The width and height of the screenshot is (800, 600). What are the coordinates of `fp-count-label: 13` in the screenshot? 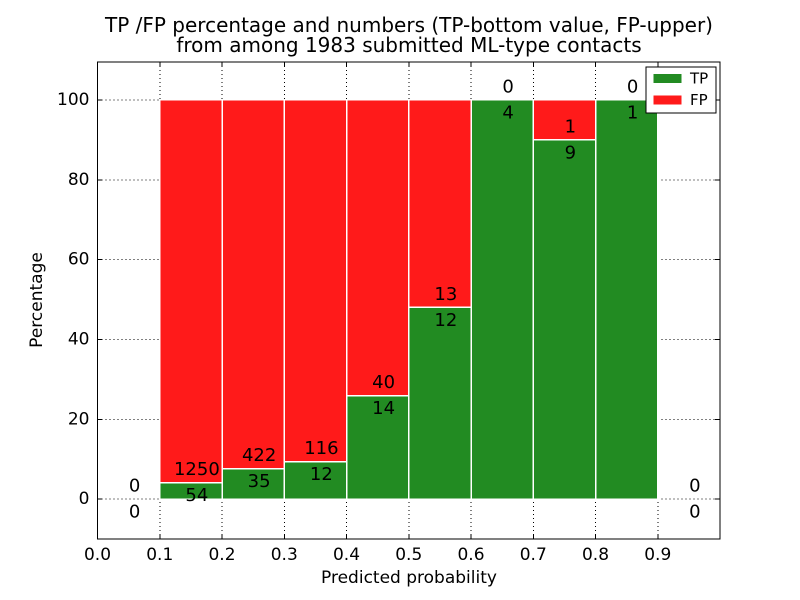 It's located at (445, 294).